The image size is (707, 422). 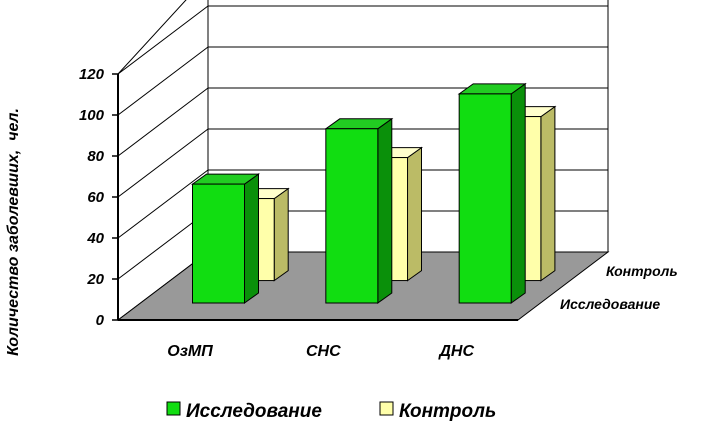 What do you see at coordinates (331, 411) in the screenshot?
I see `legend: Исследование Контроль` at bounding box center [331, 411].